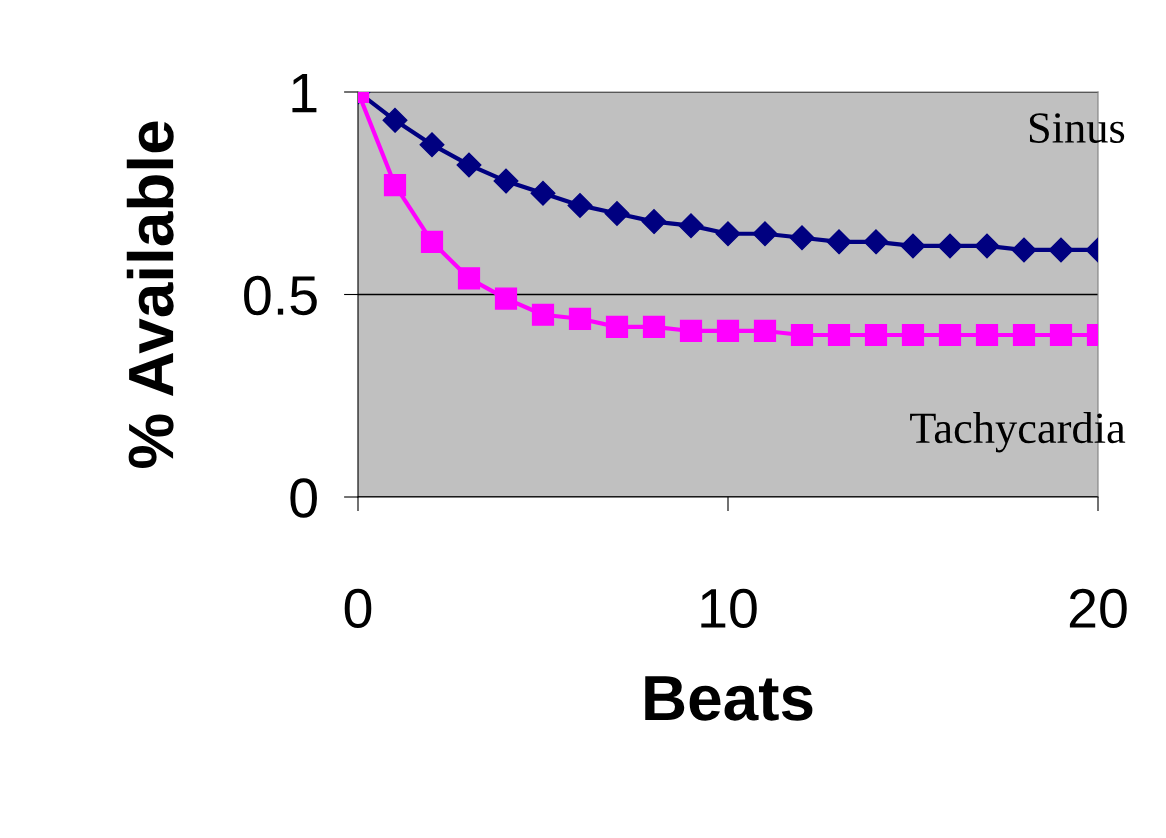 The image size is (1166, 838). Describe the element at coordinates (304, 93) in the screenshot. I see `y-tick-label: 1` at that location.